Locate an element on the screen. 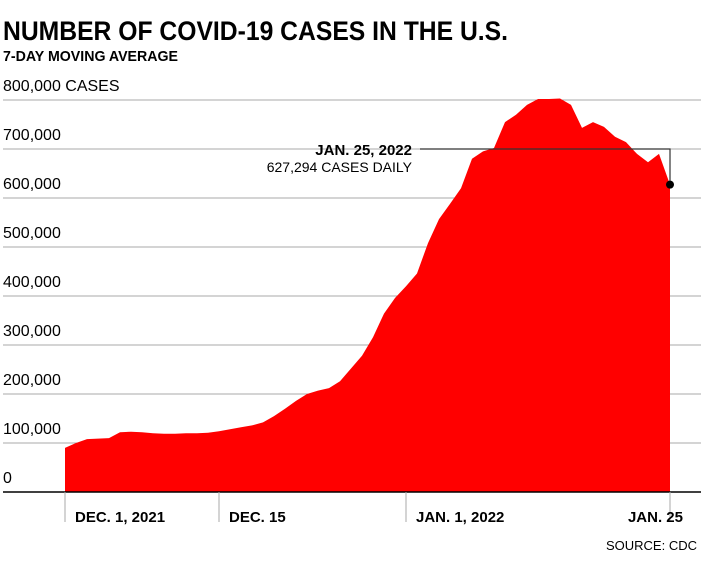  chart-subtitle: 7-DAY MOVING AVERAGE is located at coordinates (90, 56).